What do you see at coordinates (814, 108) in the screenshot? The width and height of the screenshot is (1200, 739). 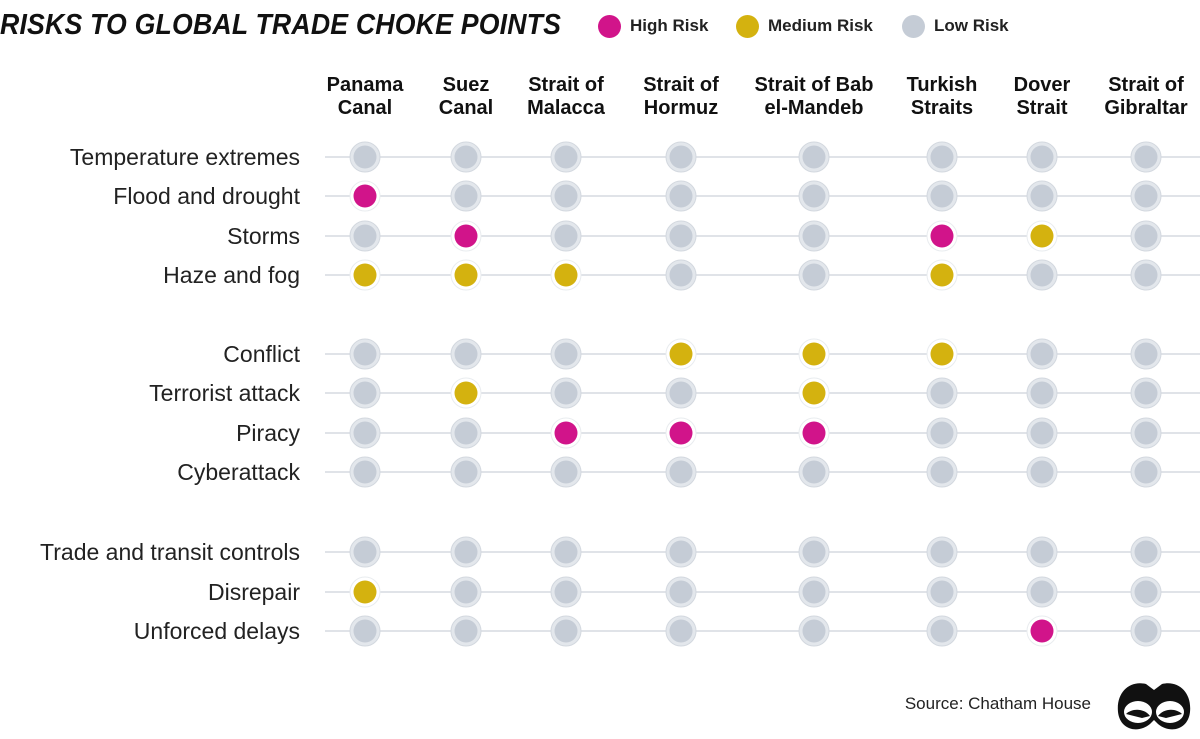 I see `column-header-line: el-Mandeb` at bounding box center [814, 108].